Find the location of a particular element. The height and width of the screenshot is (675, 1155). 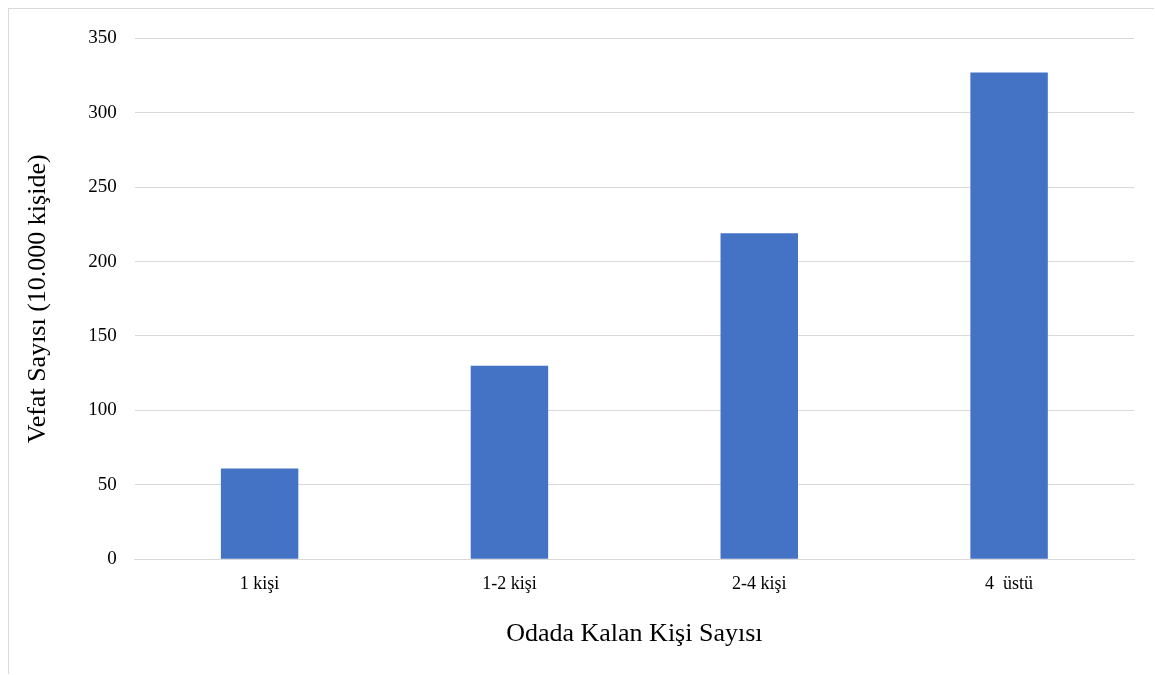

y-tick-label: 300 is located at coordinates (102, 111).